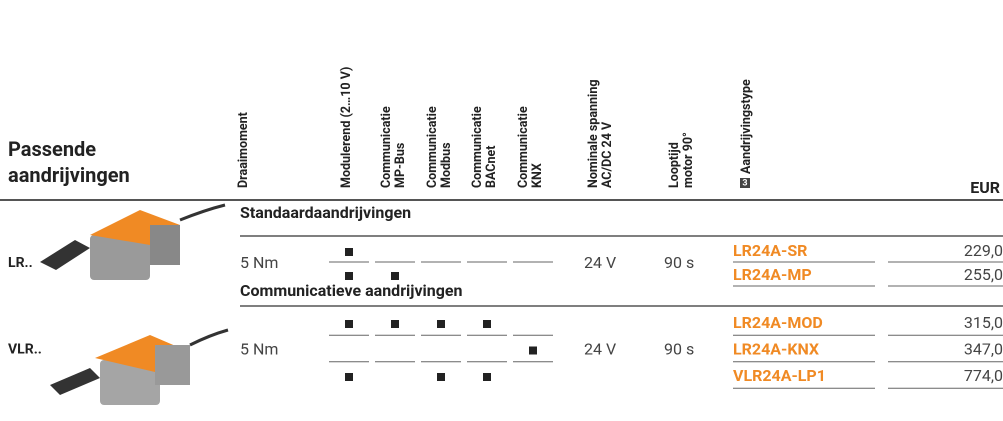  I want to click on table-title: Passende, so click(52, 149).